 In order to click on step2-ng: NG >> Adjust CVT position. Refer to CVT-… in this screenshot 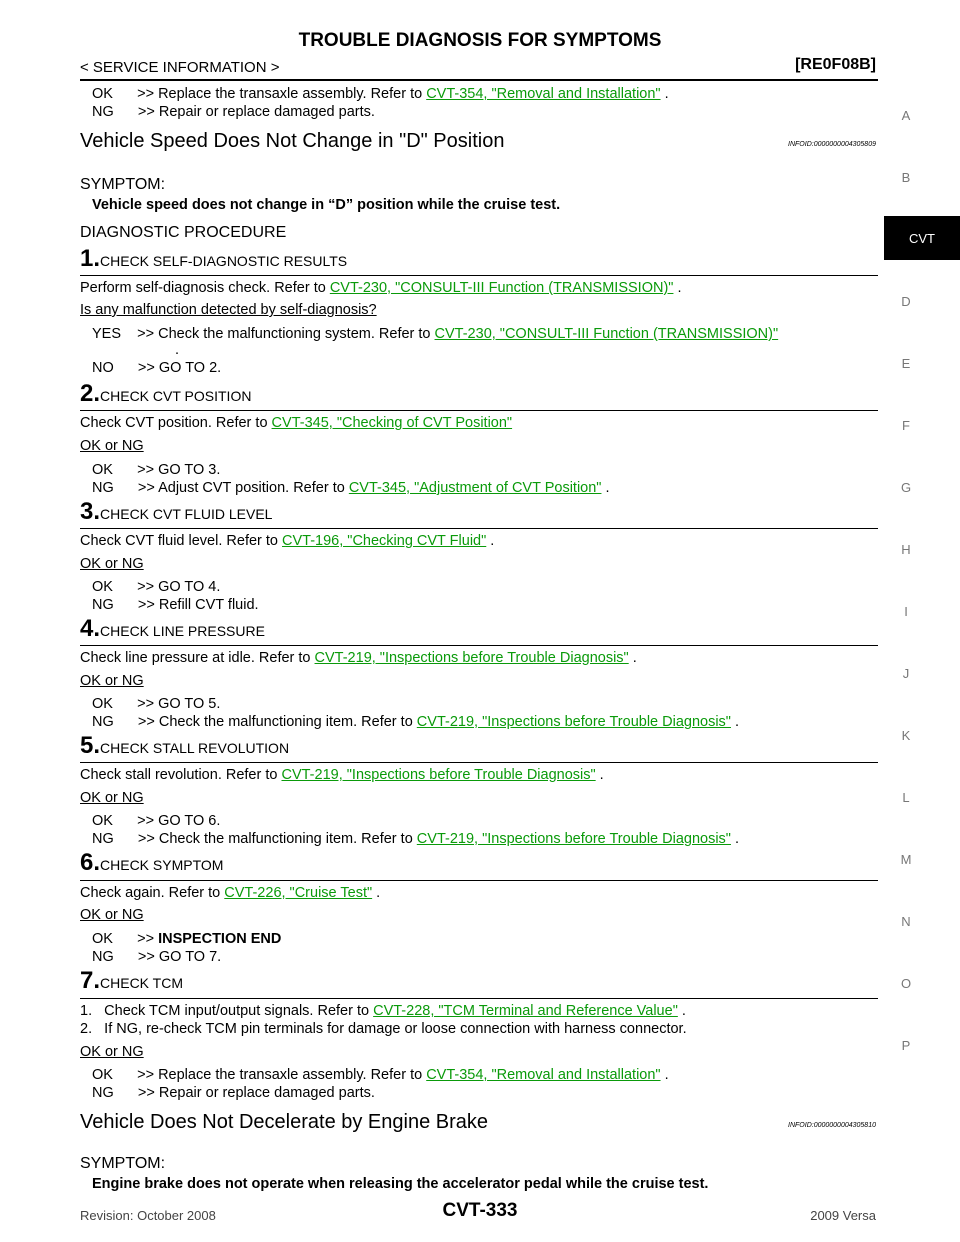, I will do `click(351, 488)`.